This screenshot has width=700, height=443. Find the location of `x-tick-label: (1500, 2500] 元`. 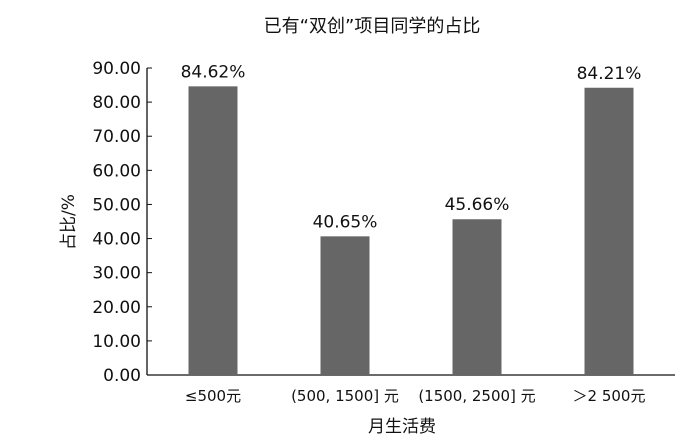

x-tick-label: (1500, 2500] 元 is located at coordinates (476, 396).